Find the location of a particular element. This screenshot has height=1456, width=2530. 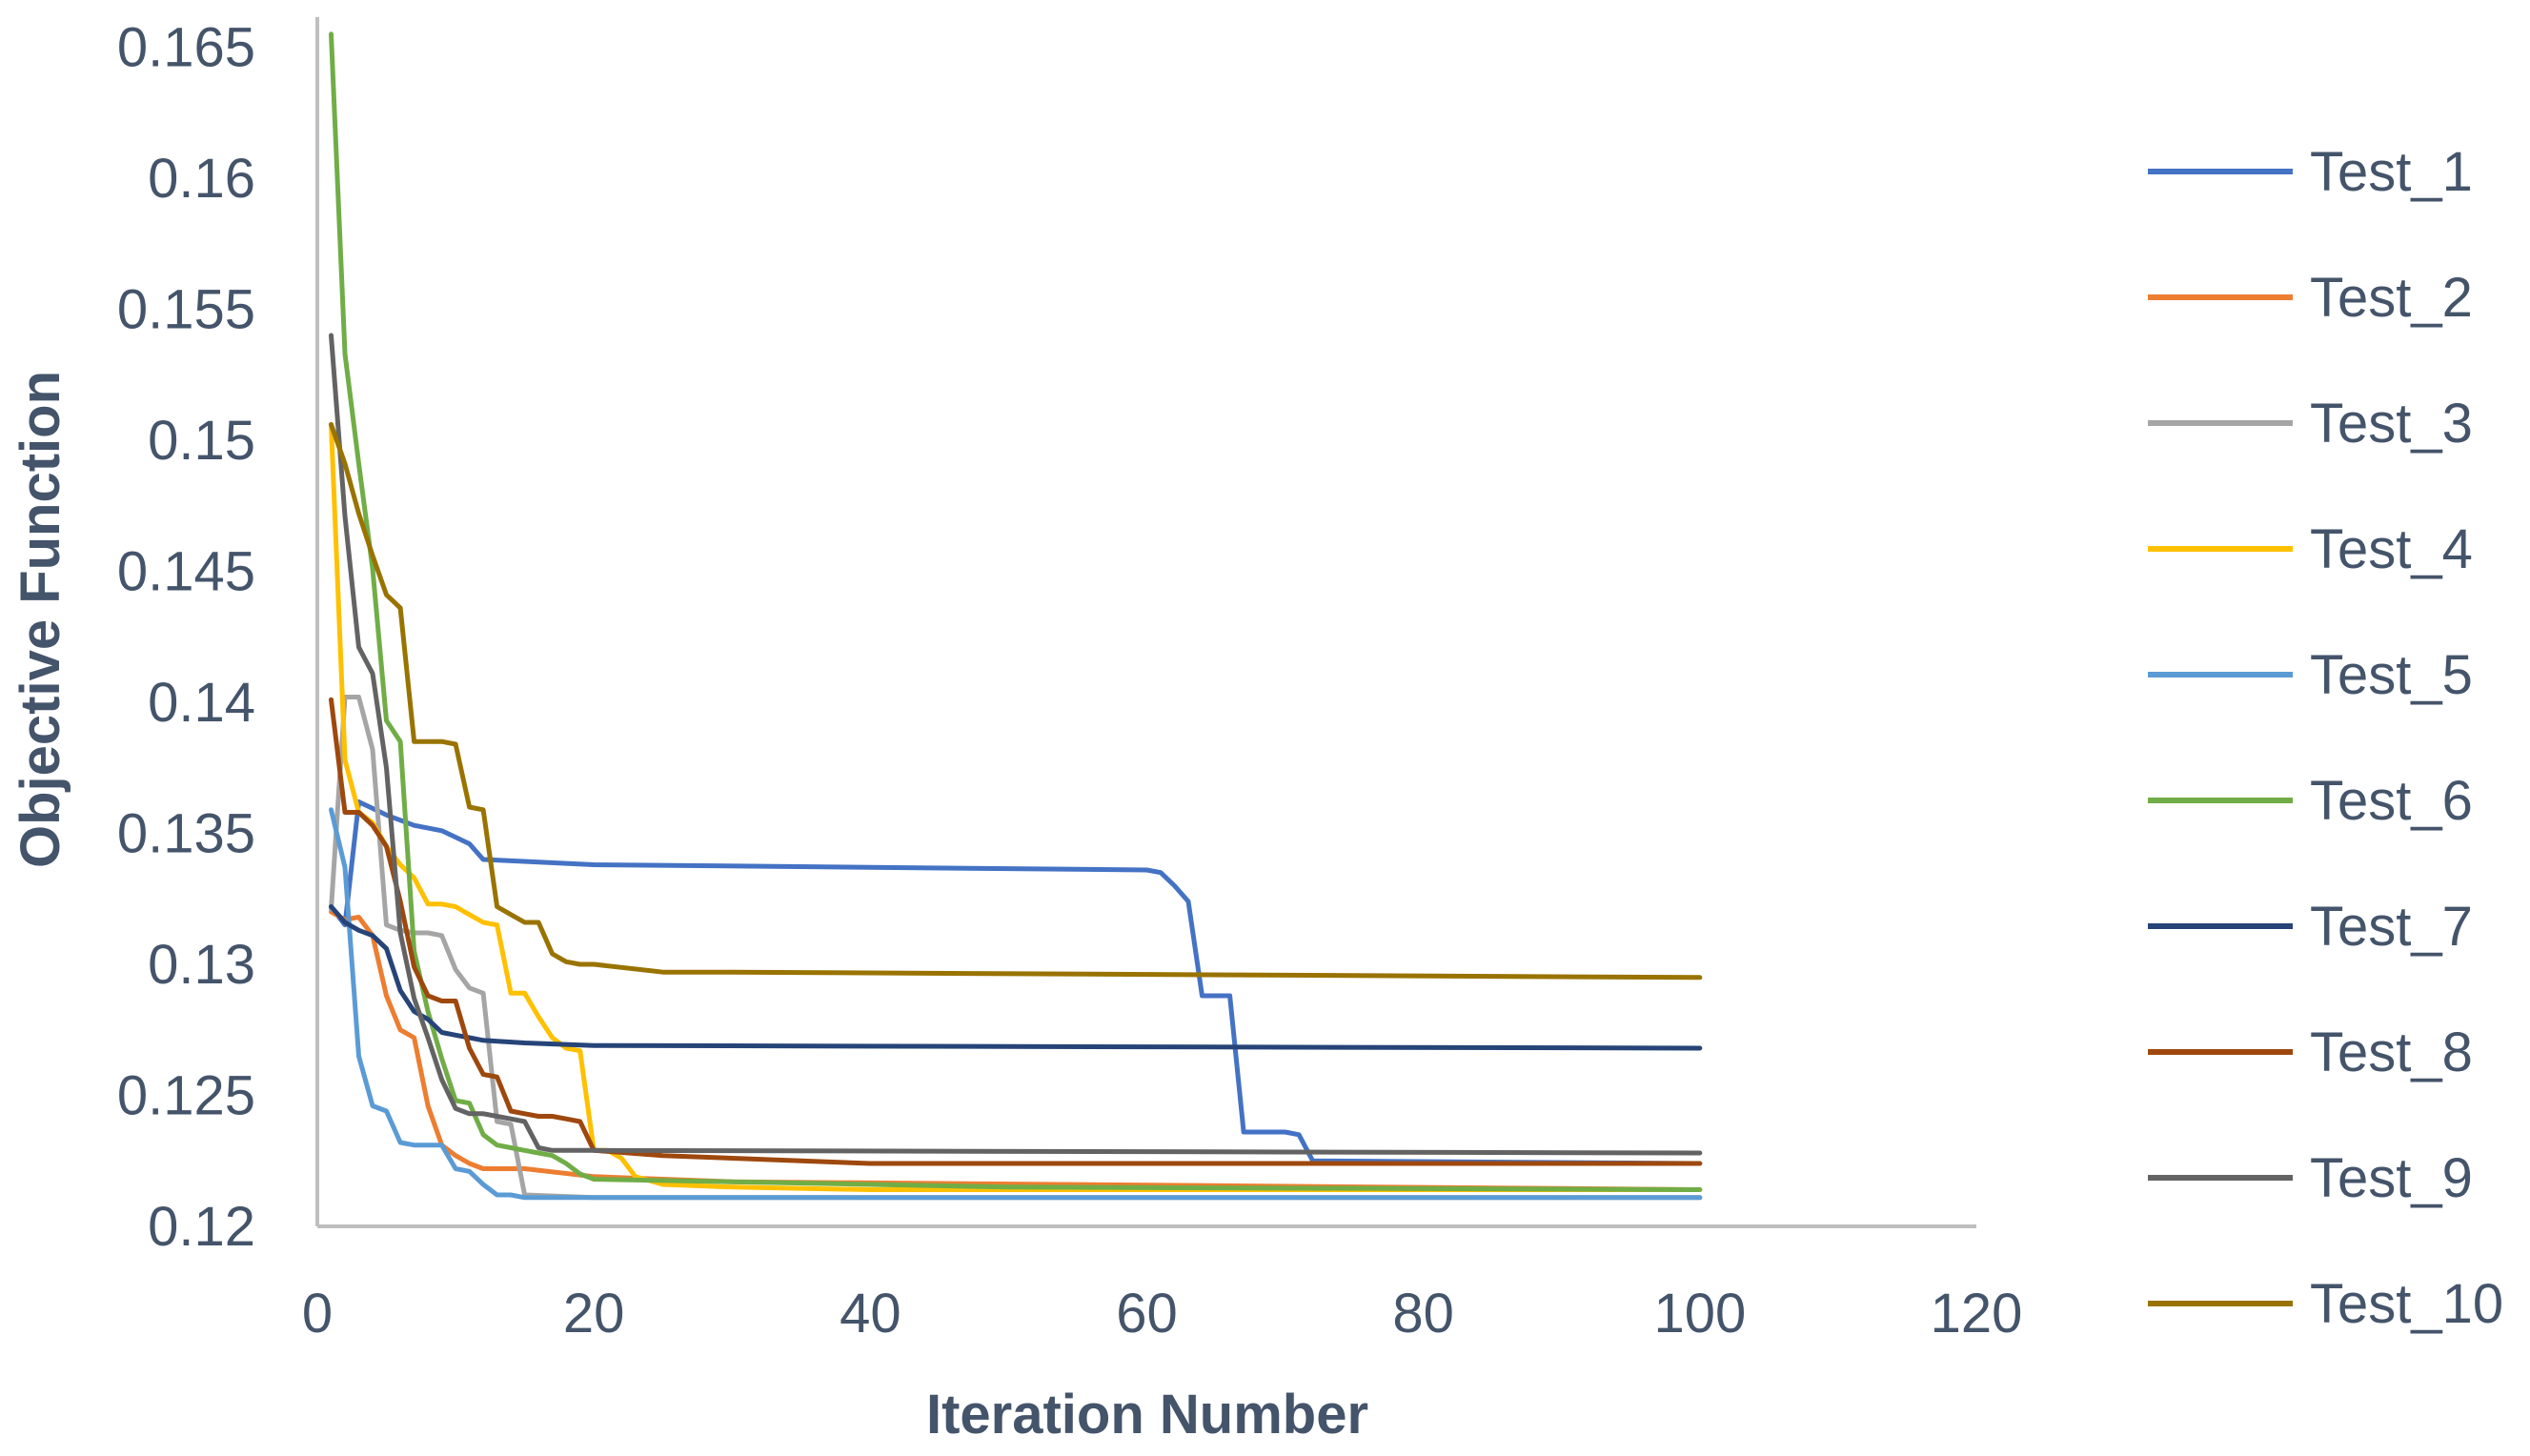

legend-label: Test_2 is located at coordinates (2391, 298).